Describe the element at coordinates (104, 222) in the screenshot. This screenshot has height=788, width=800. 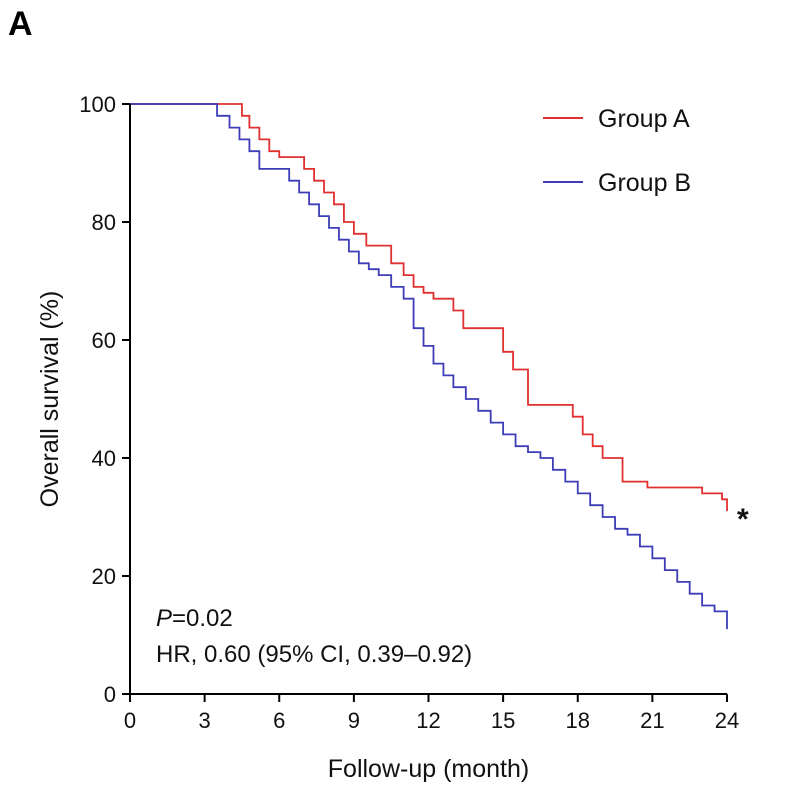
I see `y-tick-label: 80` at that location.